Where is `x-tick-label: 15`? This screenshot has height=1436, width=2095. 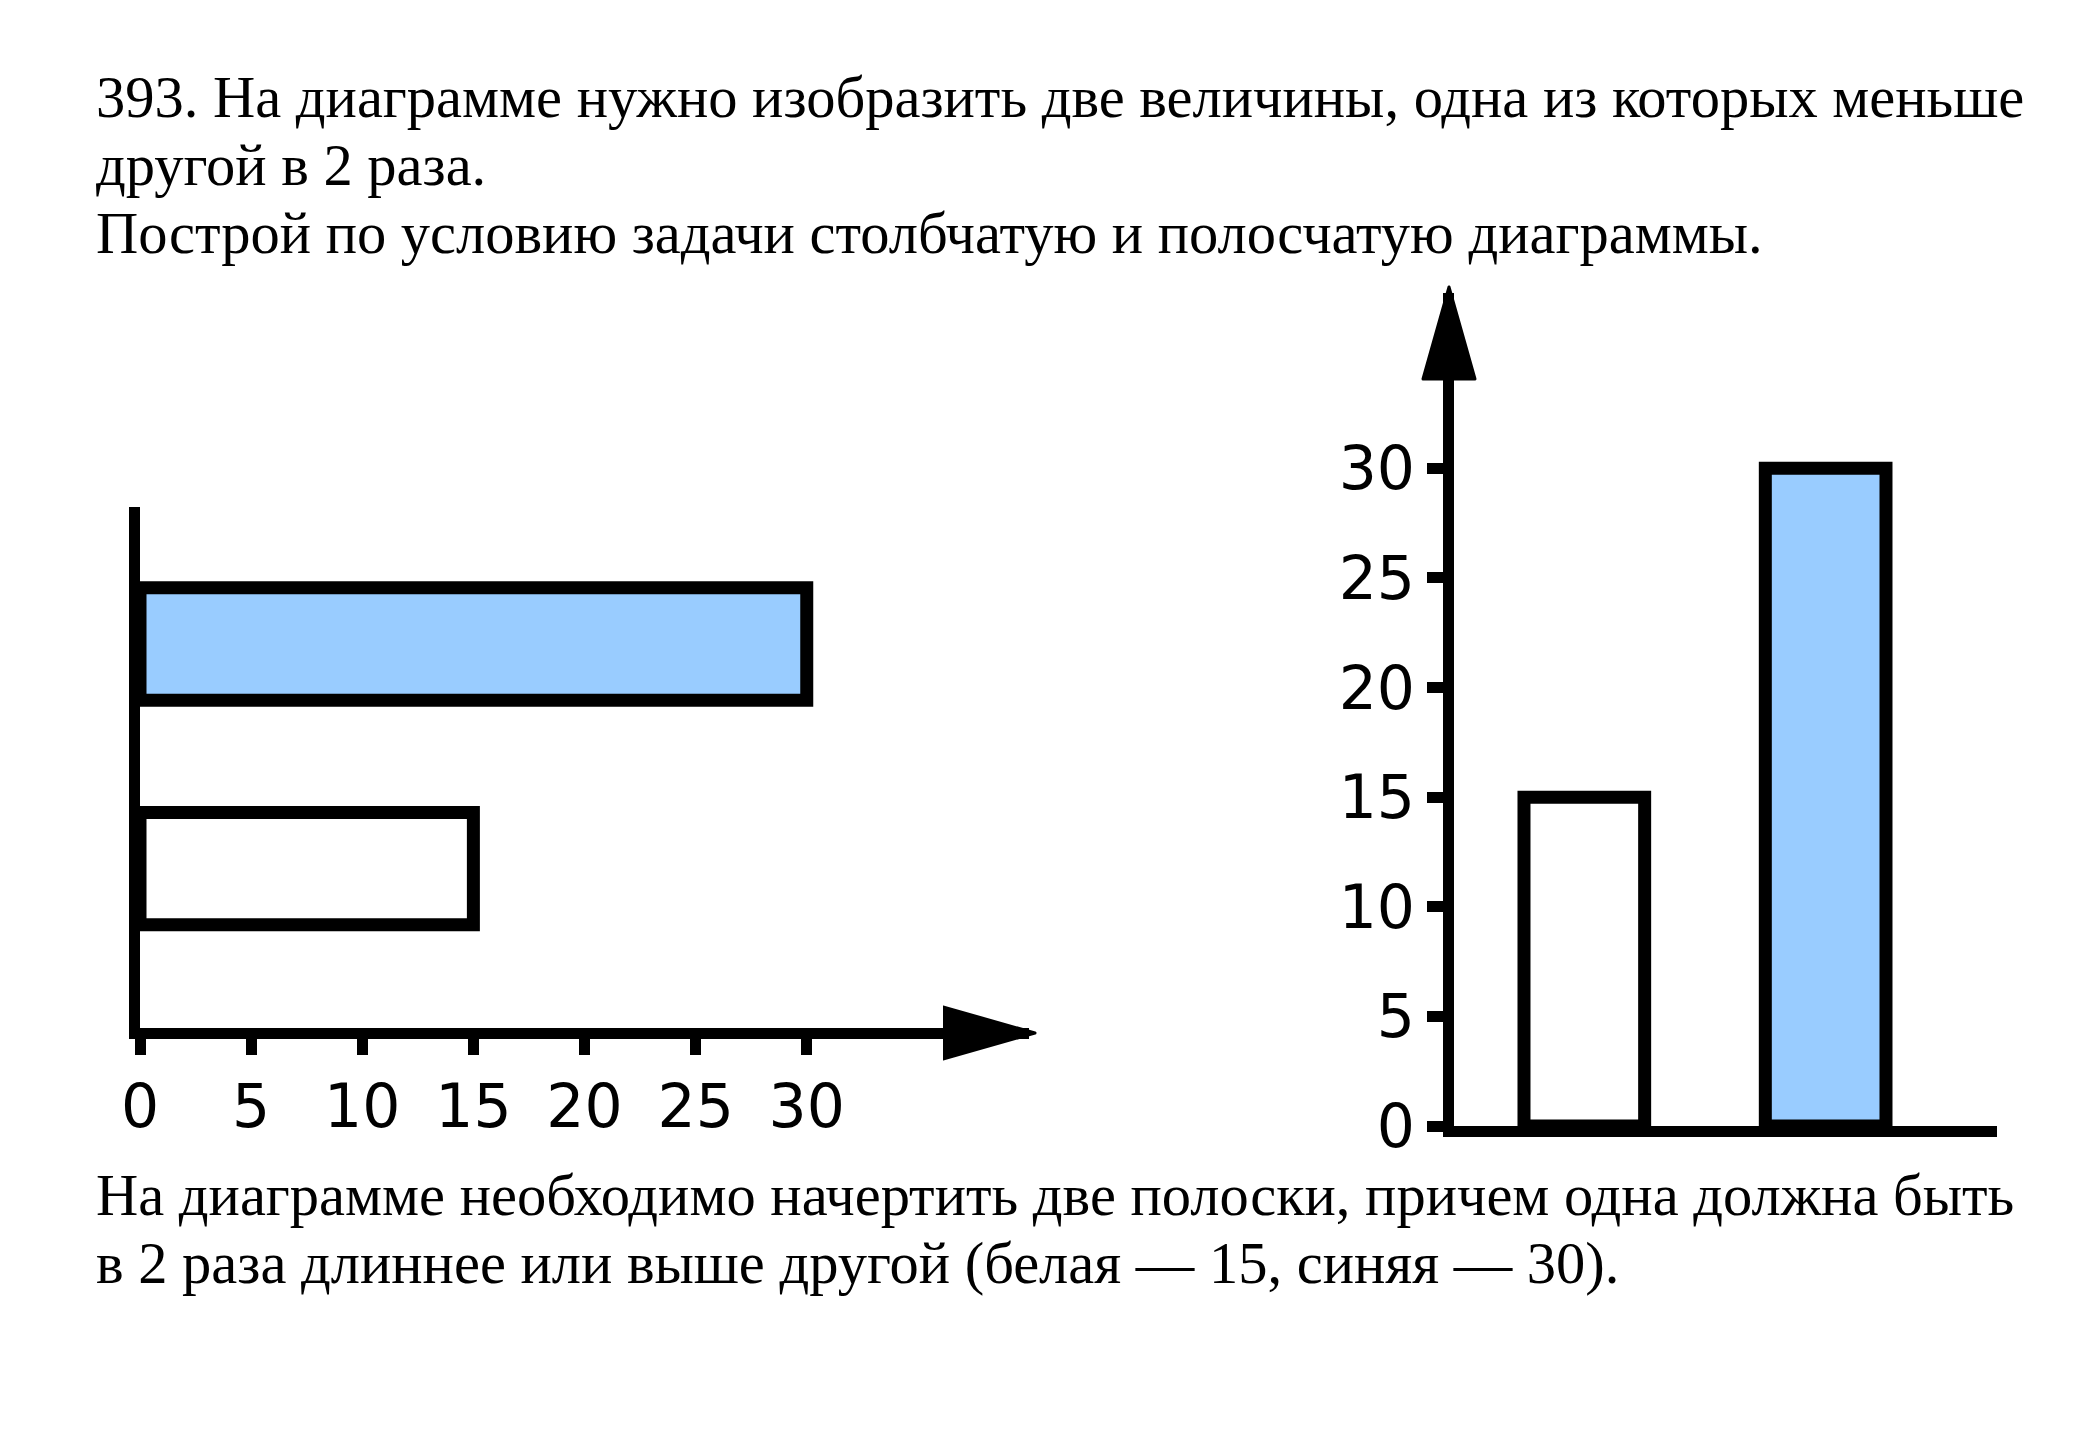
x-tick-label: 15 is located at coordinates (473, 1106).